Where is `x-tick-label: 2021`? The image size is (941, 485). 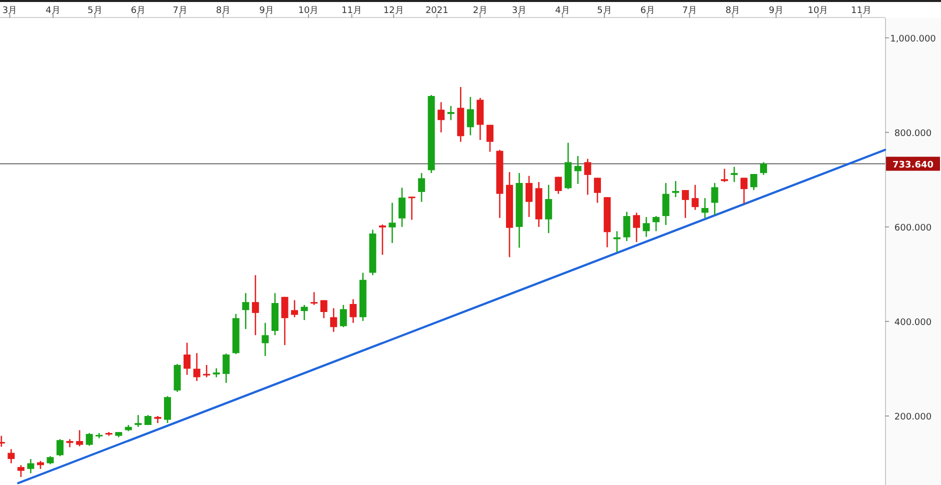 x-tick-label: 2021 is located at coordinates (436, 11).